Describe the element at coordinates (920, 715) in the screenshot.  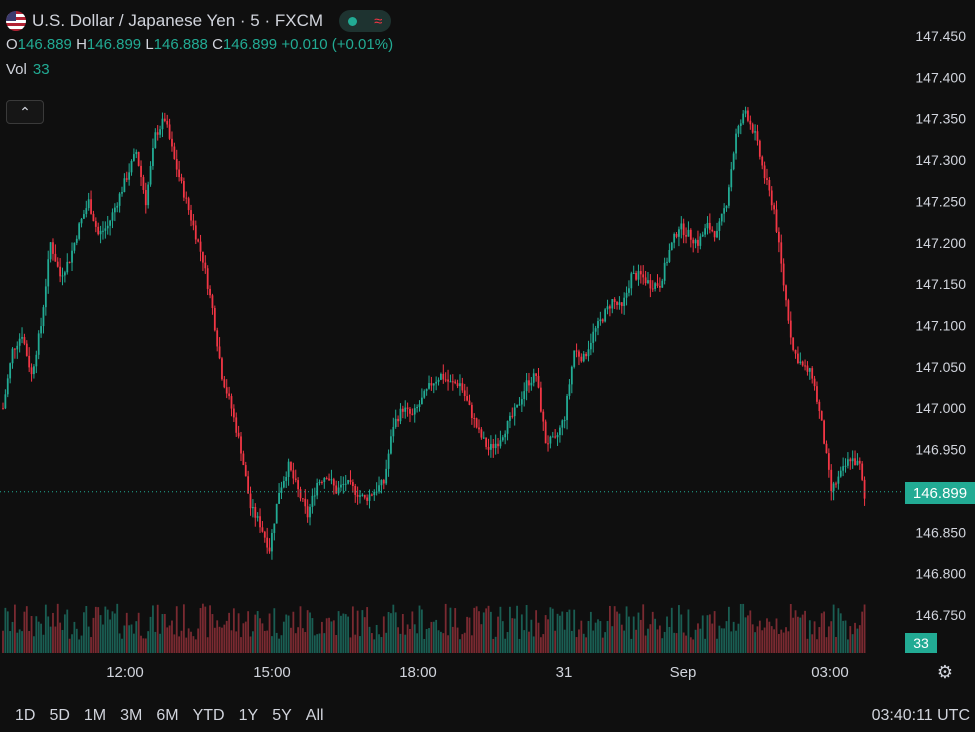
I see `utc-clock: 03:40:11 UTC` at that location.